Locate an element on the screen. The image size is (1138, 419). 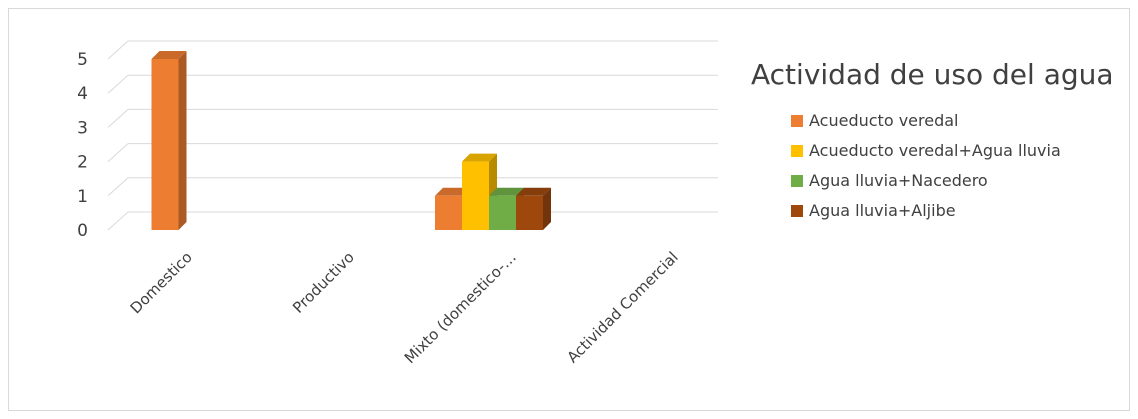
legend-entry: Agua lluvia+Nacedero is located at coordinates (889, 180).